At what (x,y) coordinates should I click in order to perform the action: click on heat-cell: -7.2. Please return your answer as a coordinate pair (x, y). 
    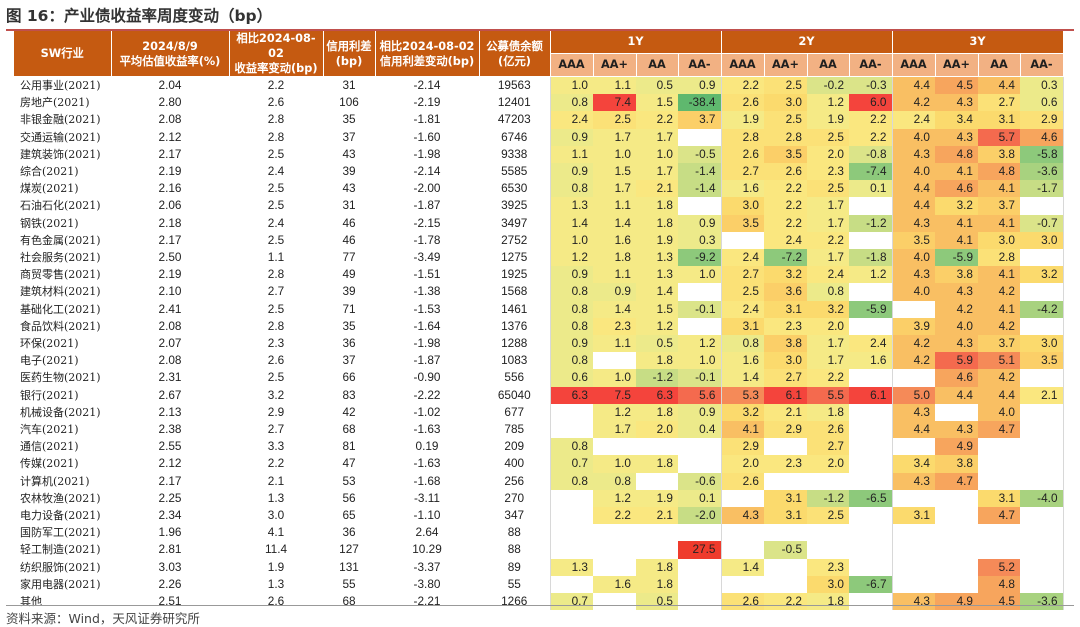
    Looking at the image, I should click on (785, 258).